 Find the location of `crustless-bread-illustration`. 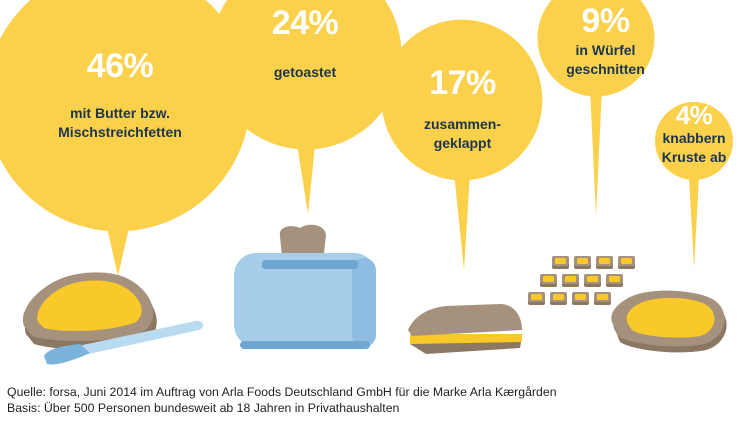

crustless-bread-illustration is located at coordinates (669, 321).